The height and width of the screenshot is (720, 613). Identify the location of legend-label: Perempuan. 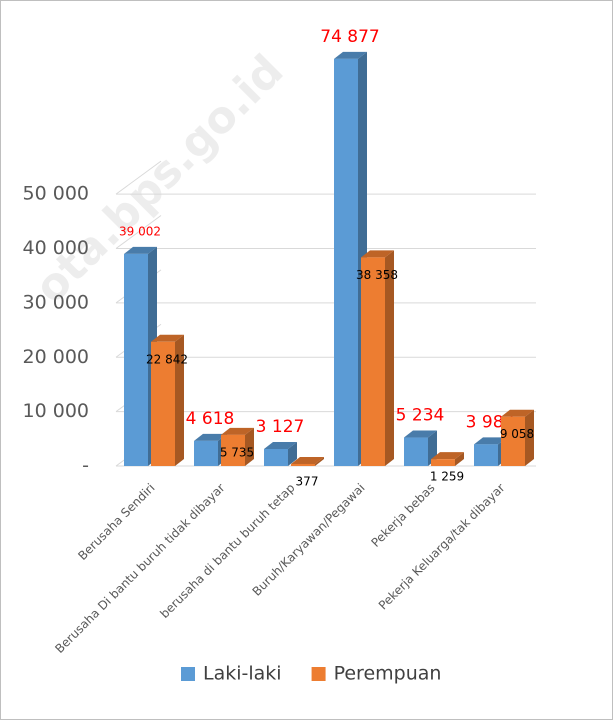
(388, 674).